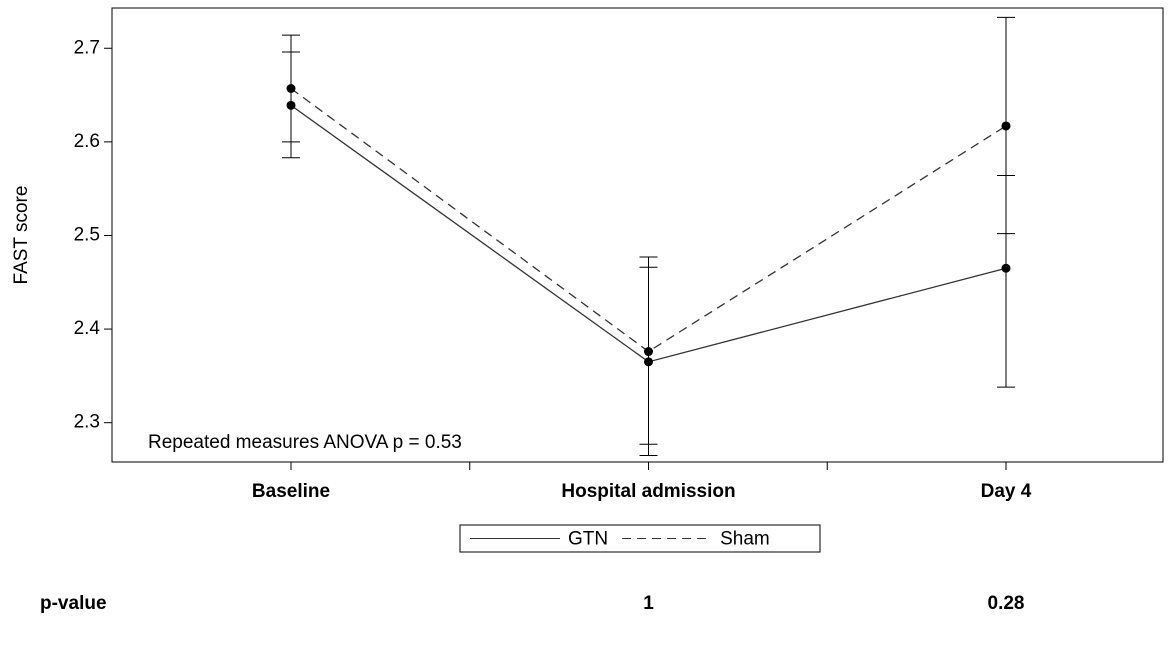  Describe the element at coordinates (87, 47) in the screenshot. I see `y-tick-label: 2.7` at that location.